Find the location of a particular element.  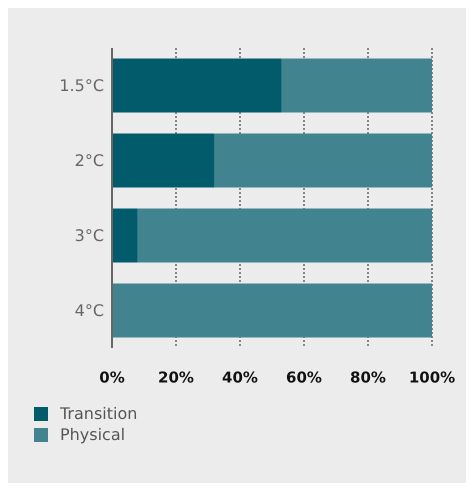

x-tick-label: 60% is located at coordinates (304, 377).